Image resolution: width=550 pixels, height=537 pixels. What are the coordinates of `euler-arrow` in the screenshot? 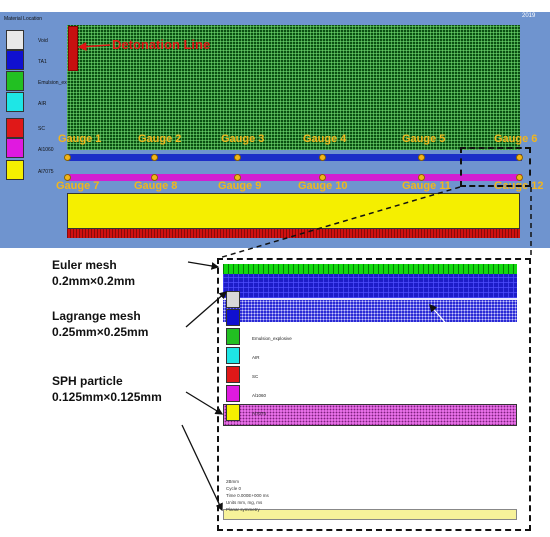 It's located at (203, 265).